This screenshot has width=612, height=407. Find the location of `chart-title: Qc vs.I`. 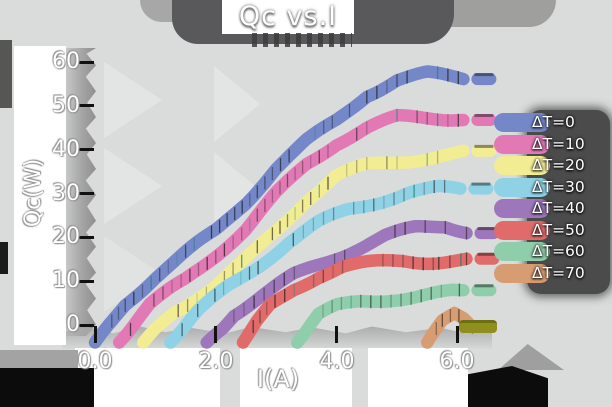

chart-title: Qc vs.I is located at coordinates (288, 16).